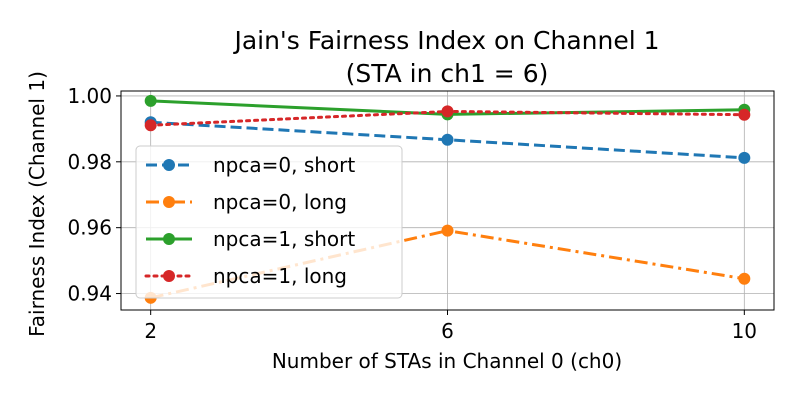  What do you see at coordinates (280, 276) in the screenshot?
I see `legend-label-3: npca=1, long` at bounding box center [280, 276].